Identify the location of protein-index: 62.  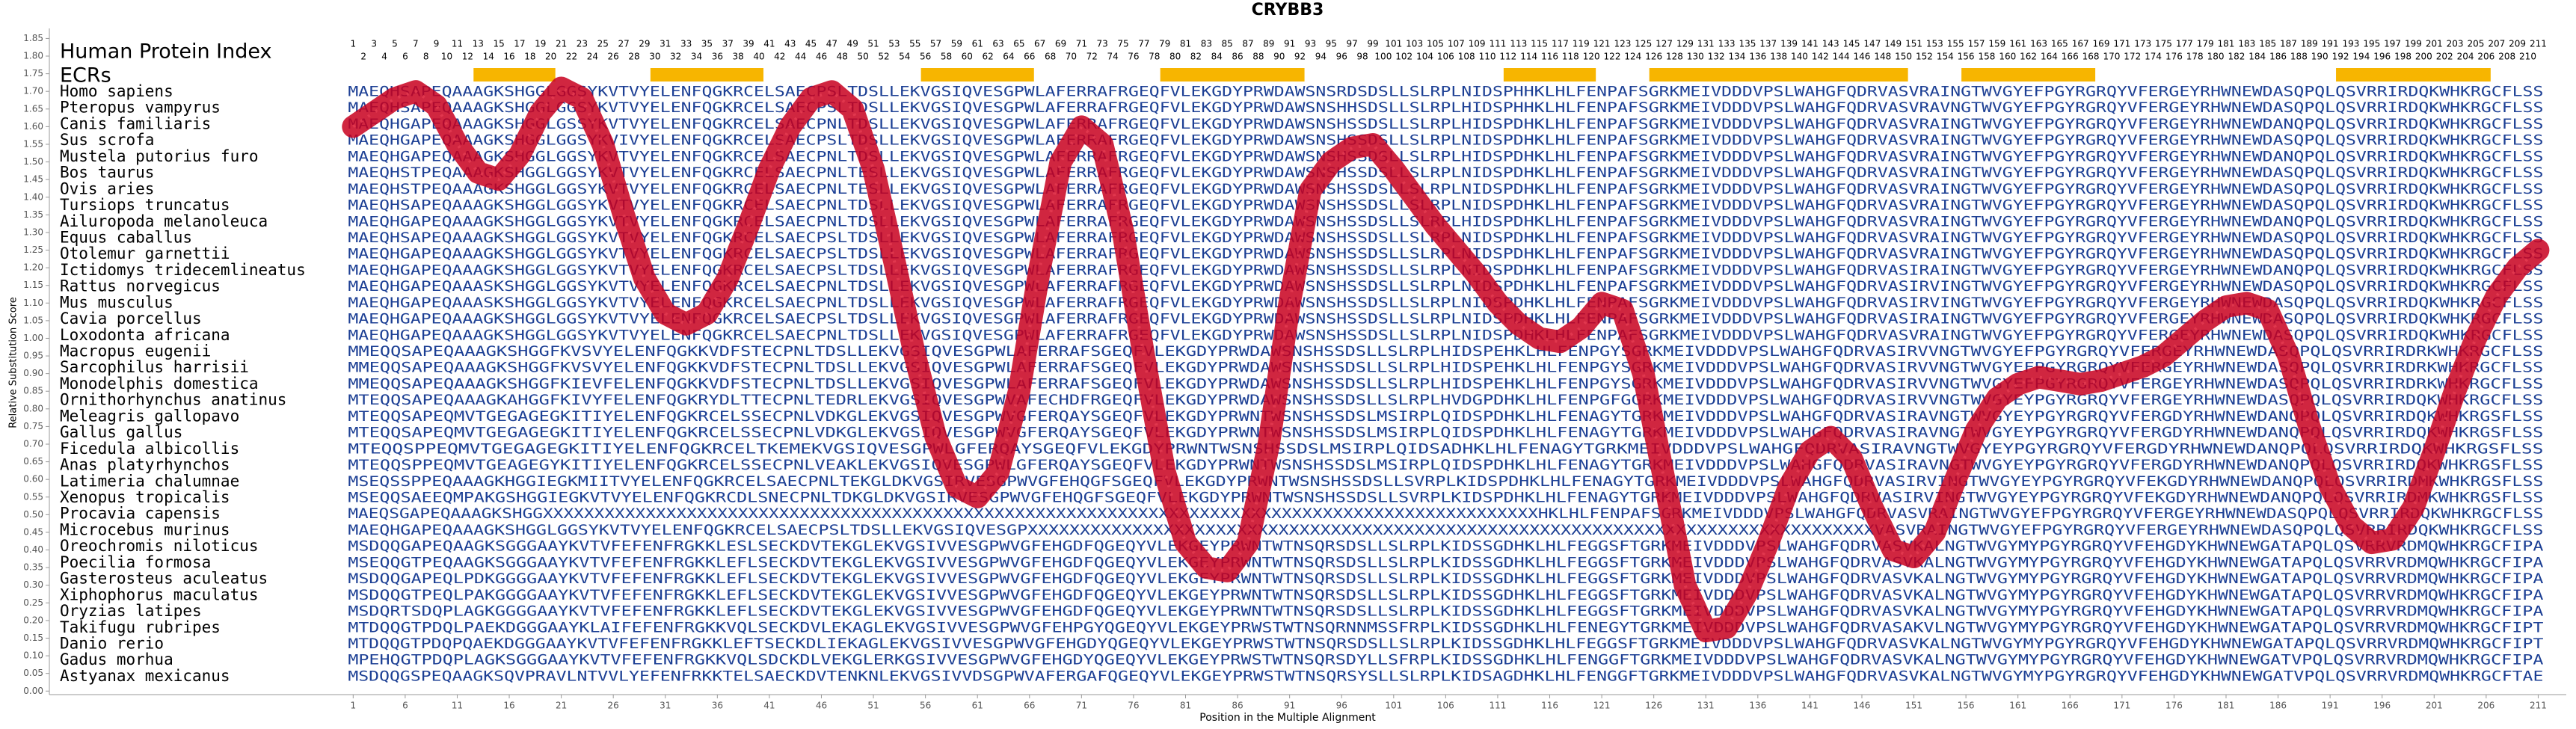
(987, 57).